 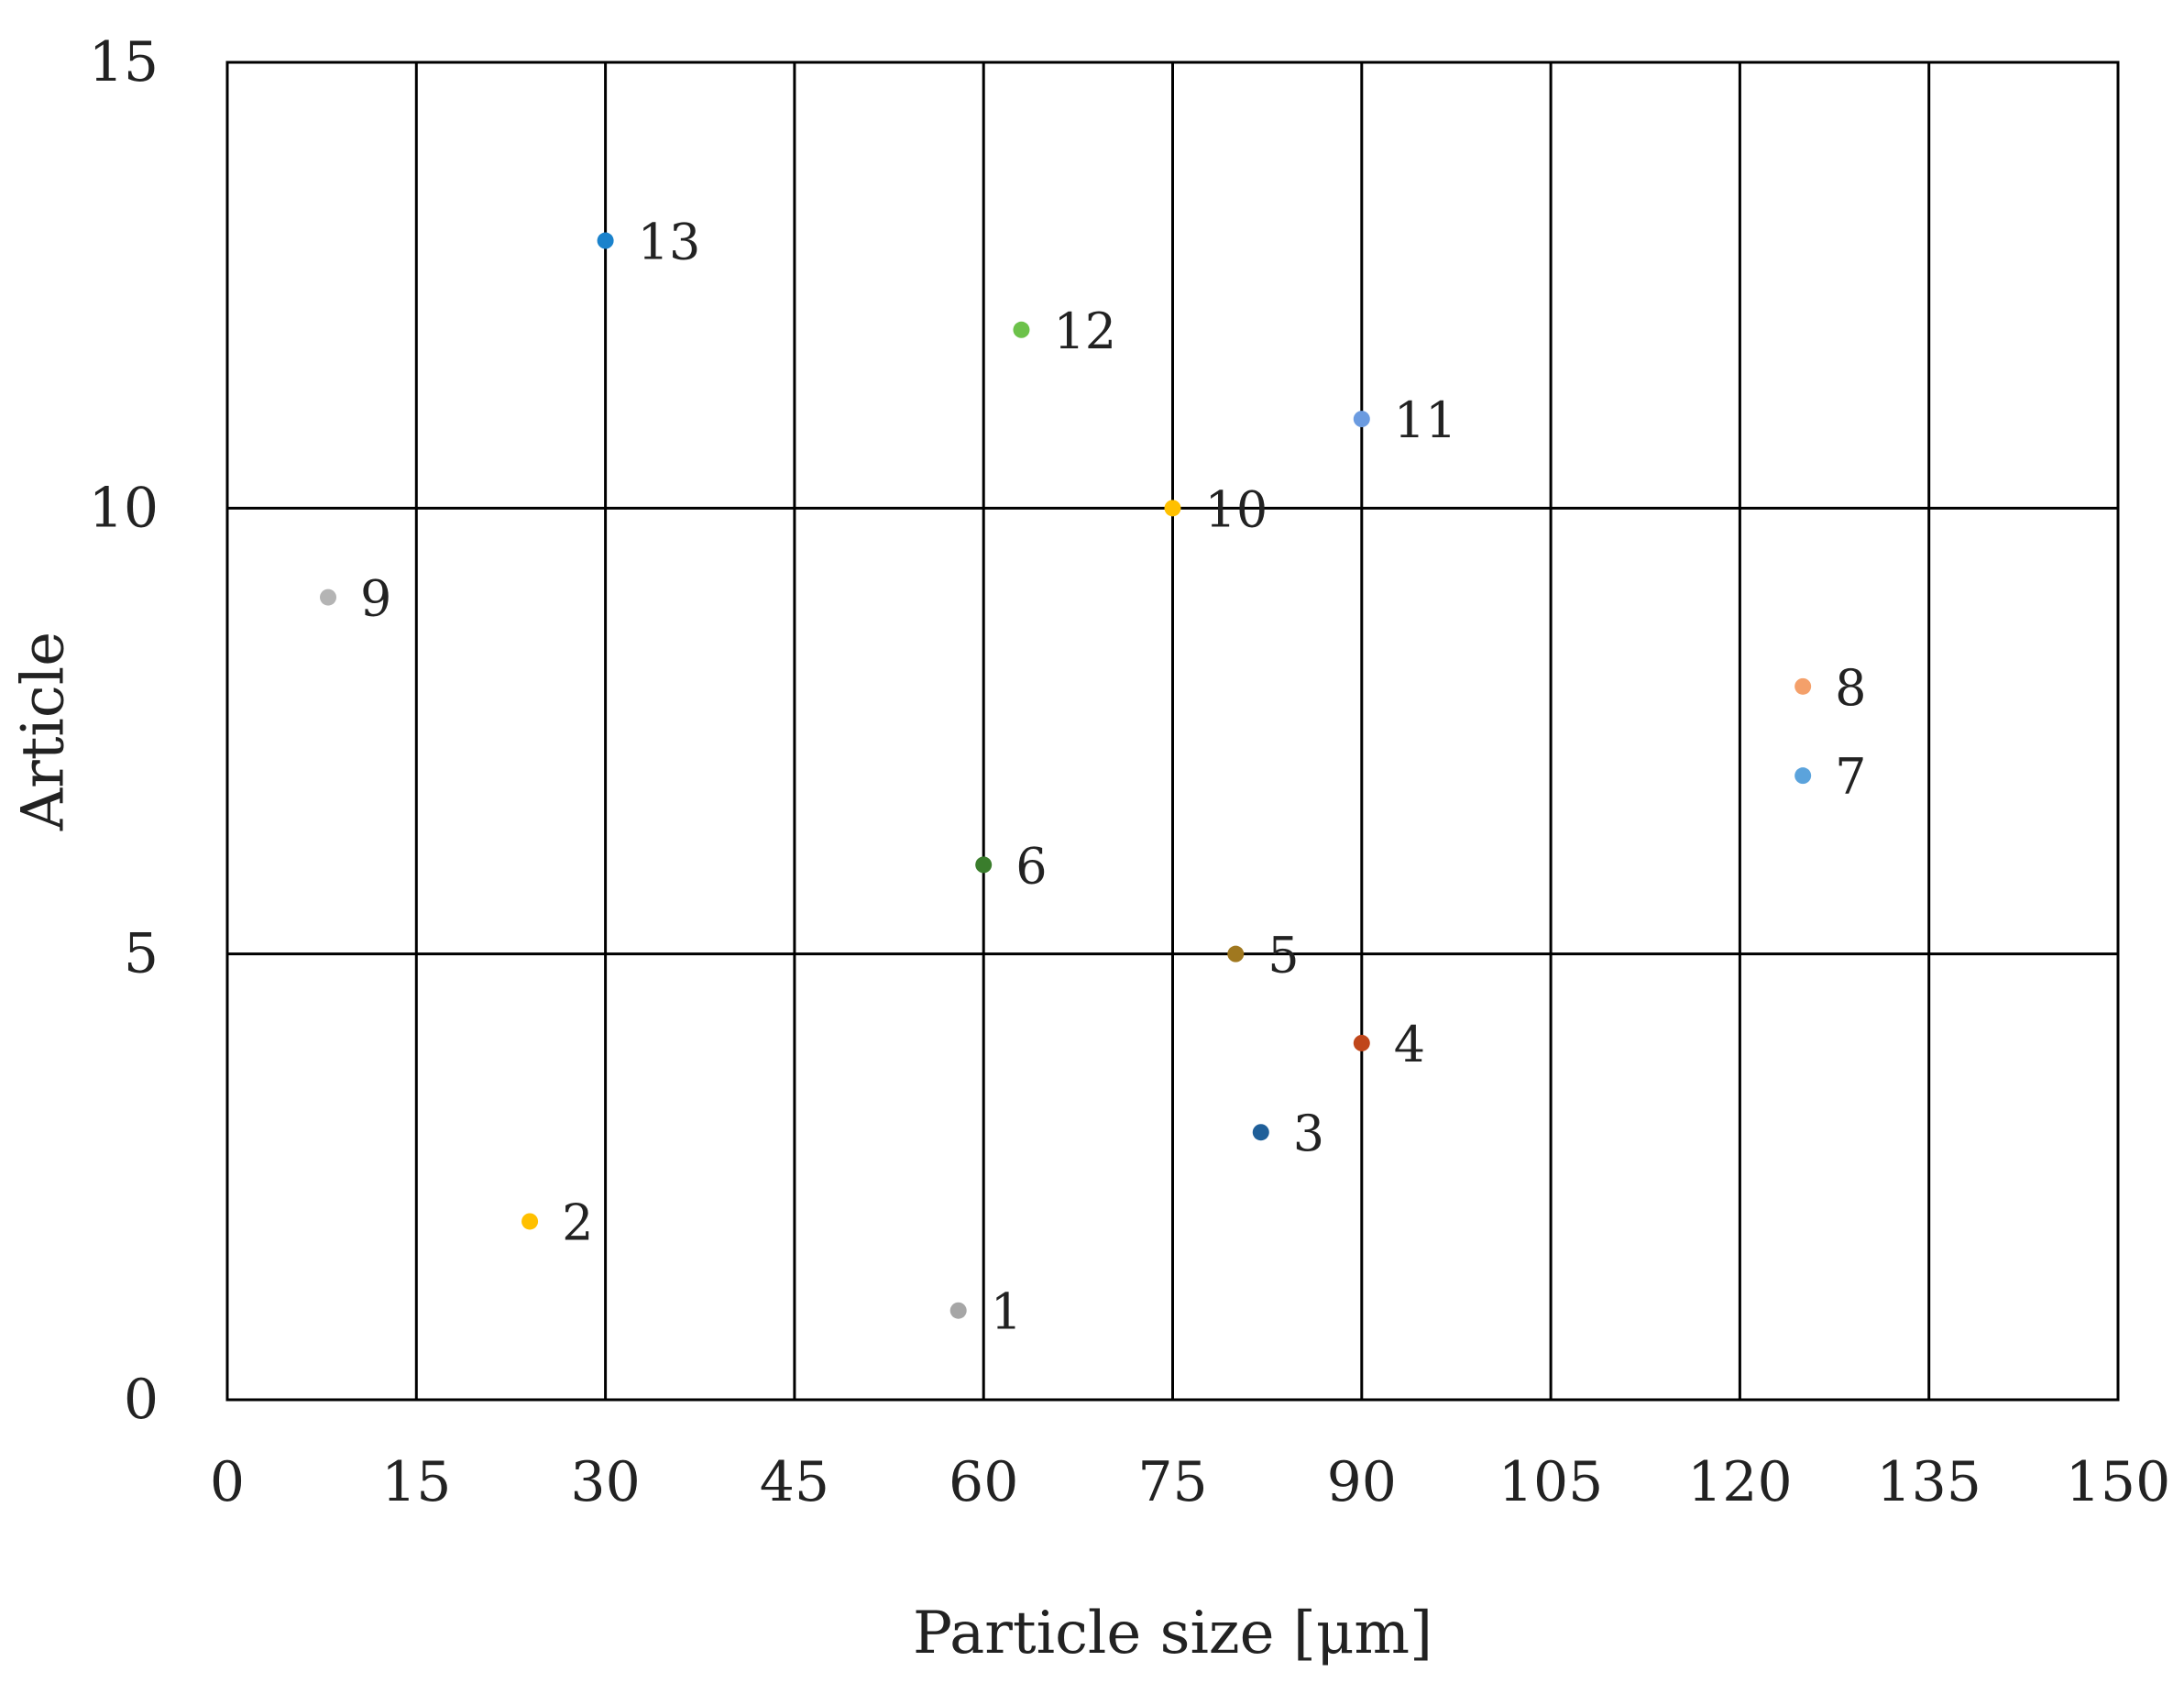 What do you see at coordinates (983, 1482) in the screenshot?
I see `x-tick-label: 60` at bounding box center [983, 1482].